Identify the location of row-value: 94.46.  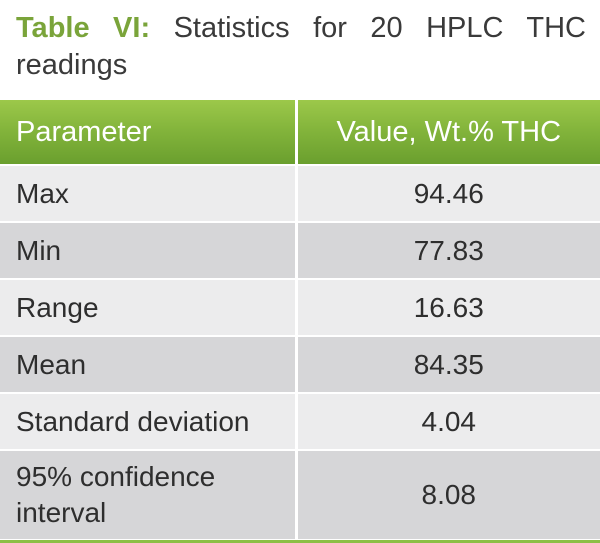
(448, 194).